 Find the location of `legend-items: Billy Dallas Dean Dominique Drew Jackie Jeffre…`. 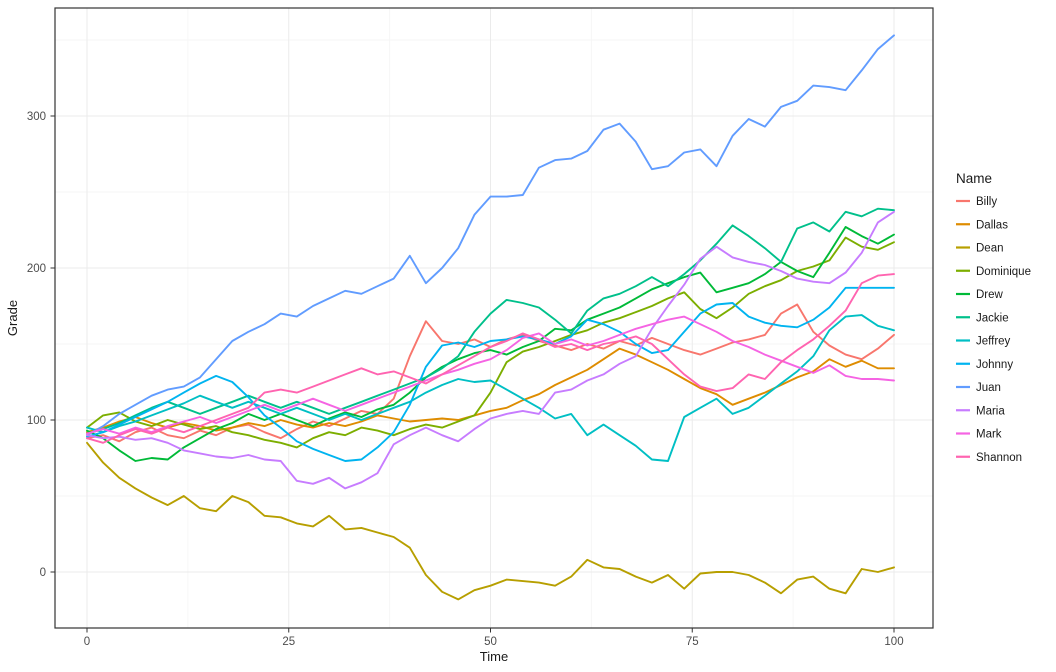

legend-items: Billy Dallas Dean Dominique Drew Jackie Jeffre… is located at coordinates (993, 330).